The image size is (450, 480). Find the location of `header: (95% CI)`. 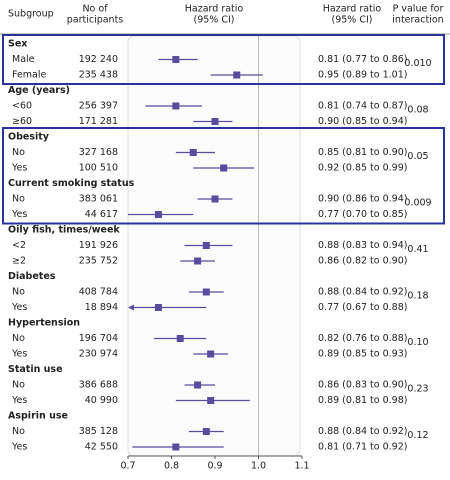

header: (95% CI) is located at coordinates (352, 20).